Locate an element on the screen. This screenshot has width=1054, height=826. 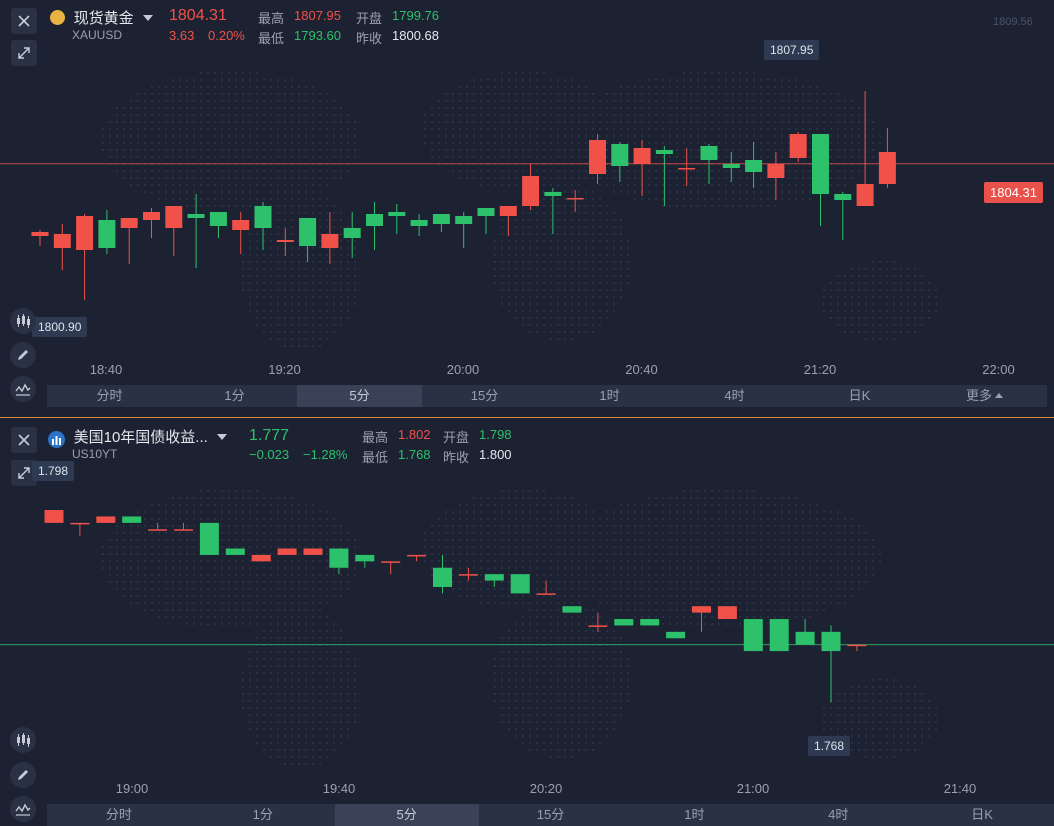
gold-time-label: 20:00 is located at coordinates (463, 369).